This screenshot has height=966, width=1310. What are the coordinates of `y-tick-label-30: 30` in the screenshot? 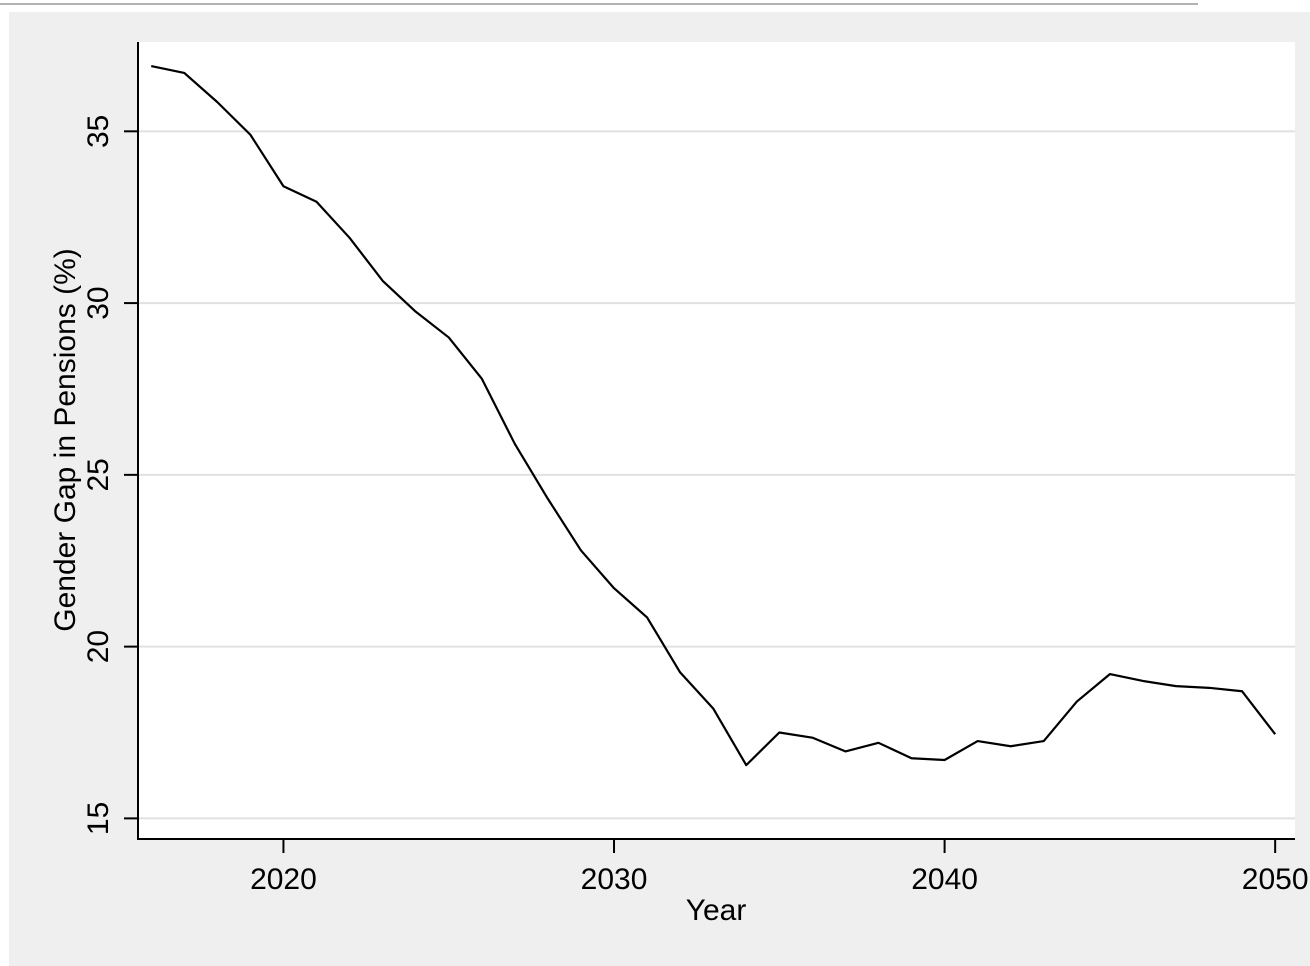 It's located at (98, 302).